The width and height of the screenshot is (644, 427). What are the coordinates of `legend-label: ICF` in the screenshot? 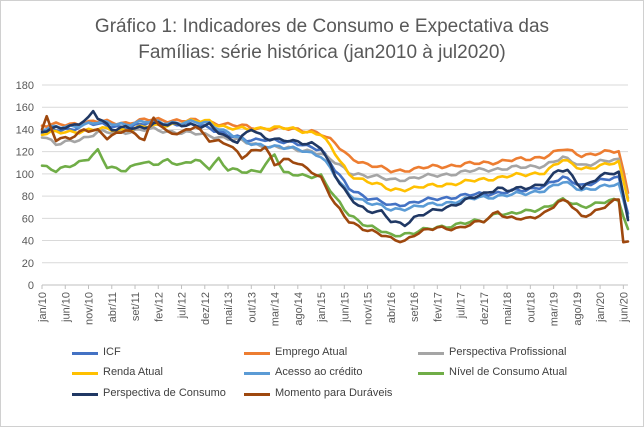 It's located at (112, 352).